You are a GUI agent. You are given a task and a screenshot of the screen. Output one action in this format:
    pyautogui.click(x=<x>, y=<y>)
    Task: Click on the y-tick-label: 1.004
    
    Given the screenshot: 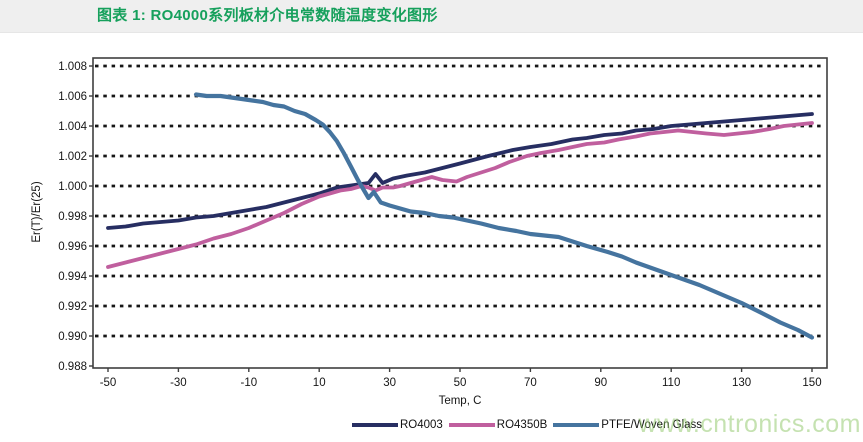 What is the action you would take?
    pyautogui.click(x=72, y=127)
    